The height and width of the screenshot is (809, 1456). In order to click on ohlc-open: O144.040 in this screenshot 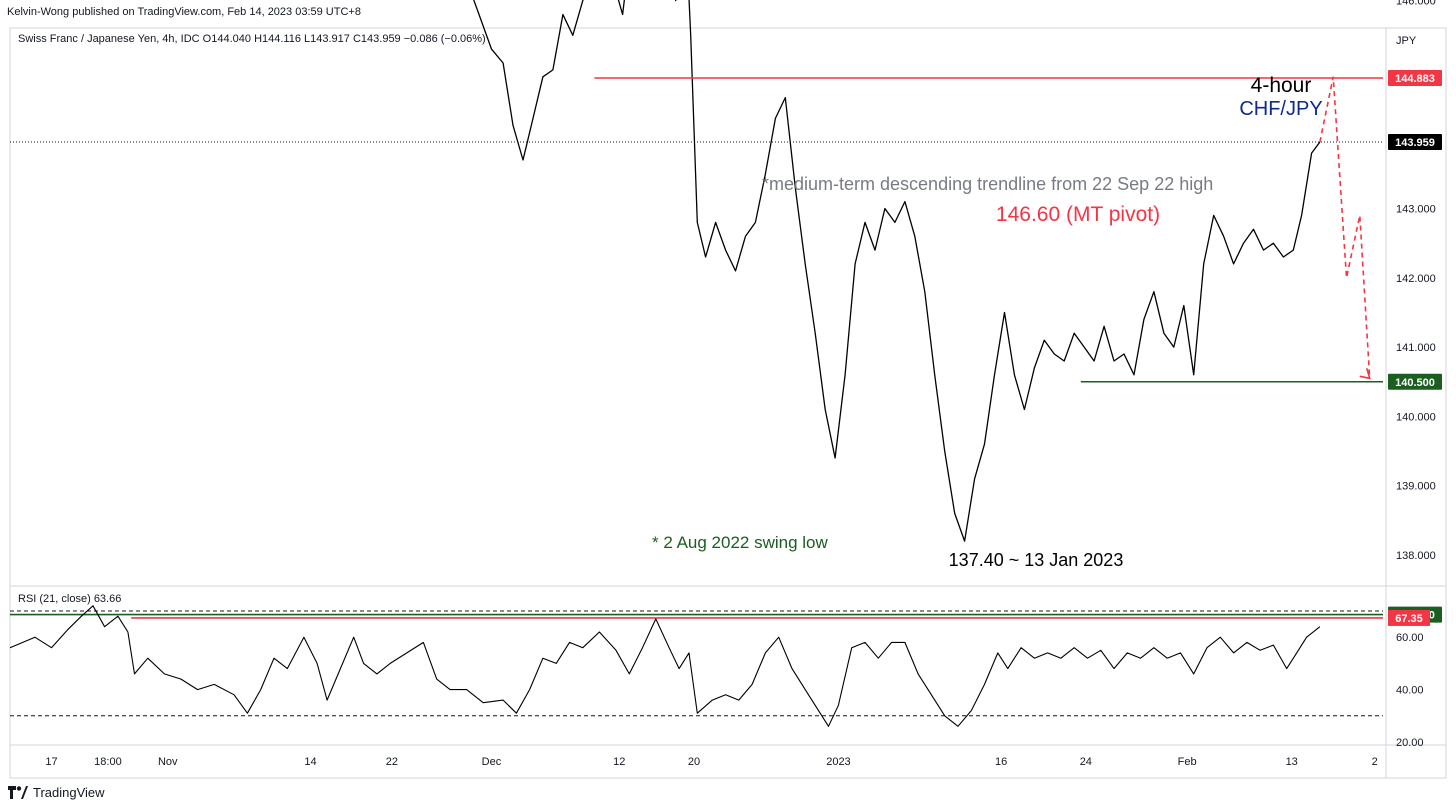, I will do `click(226, 39)`.